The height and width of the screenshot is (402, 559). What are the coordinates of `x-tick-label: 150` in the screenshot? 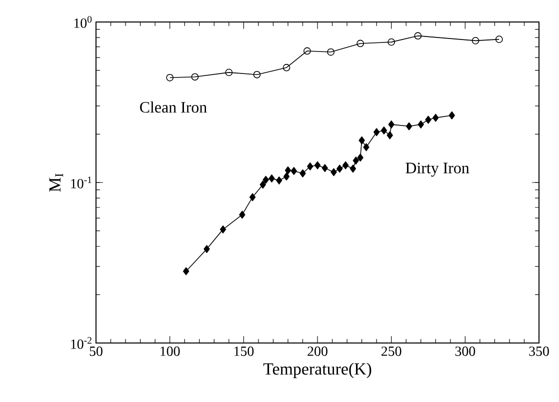 It's located at (244, 351).